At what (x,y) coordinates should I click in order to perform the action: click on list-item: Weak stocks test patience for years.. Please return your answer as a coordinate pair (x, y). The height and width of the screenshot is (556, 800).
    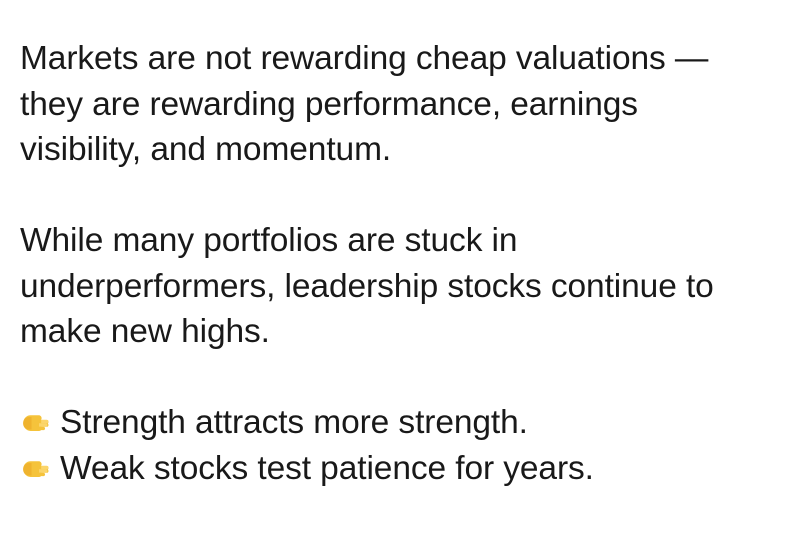
    Looking at the image, I should click on (401, 469).